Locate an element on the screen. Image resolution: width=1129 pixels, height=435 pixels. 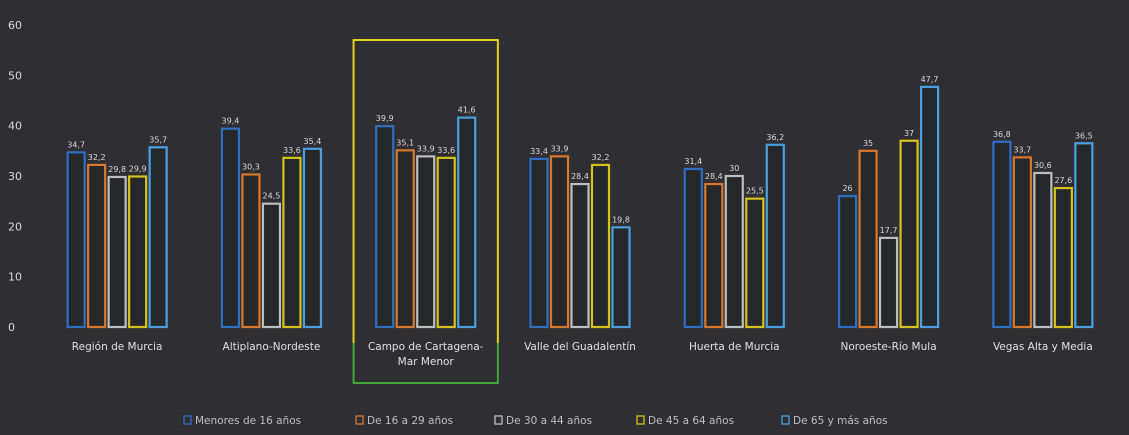
highlight-frame-bottom is located at coordinates (425, 363).